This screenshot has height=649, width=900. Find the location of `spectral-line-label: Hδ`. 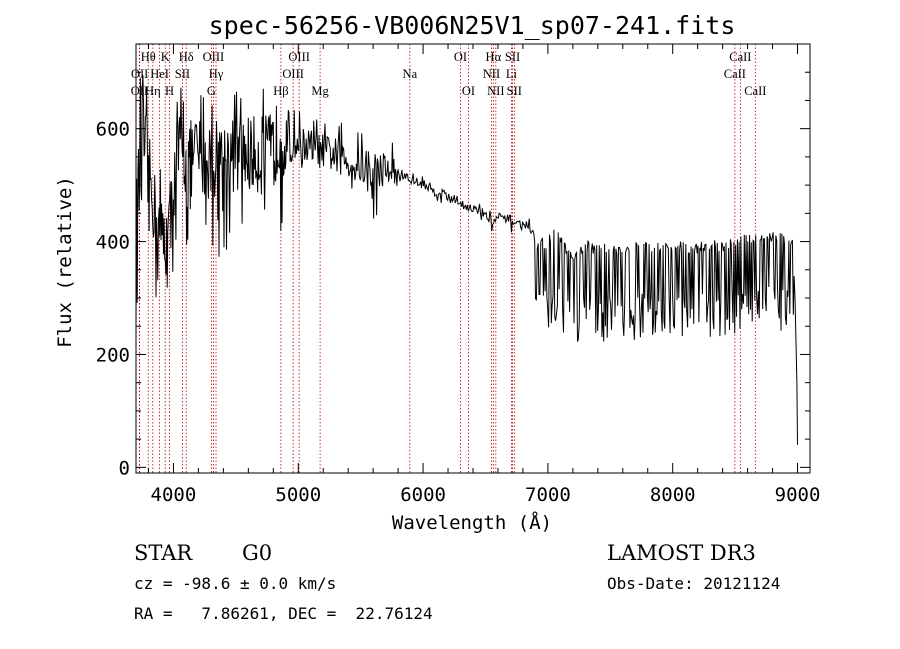

spectral-line-label: Hδ is located at coordinates (186, 57).